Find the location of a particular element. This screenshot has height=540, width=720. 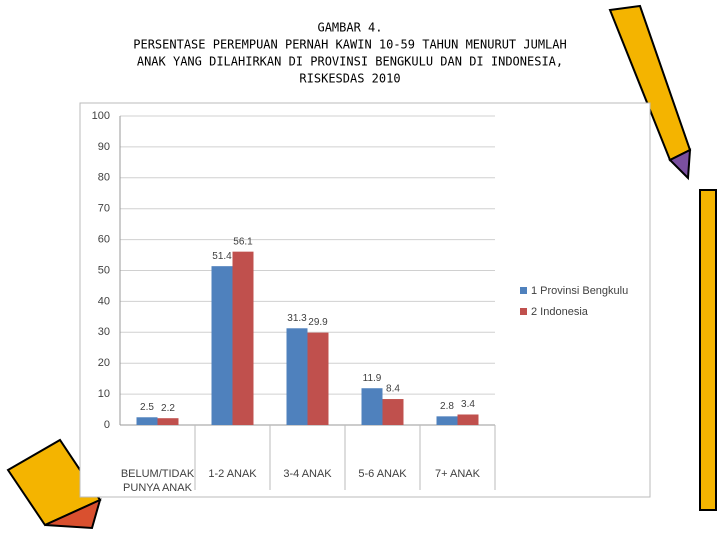

y-tick-label: 10 is located at coordinates (104, 394).